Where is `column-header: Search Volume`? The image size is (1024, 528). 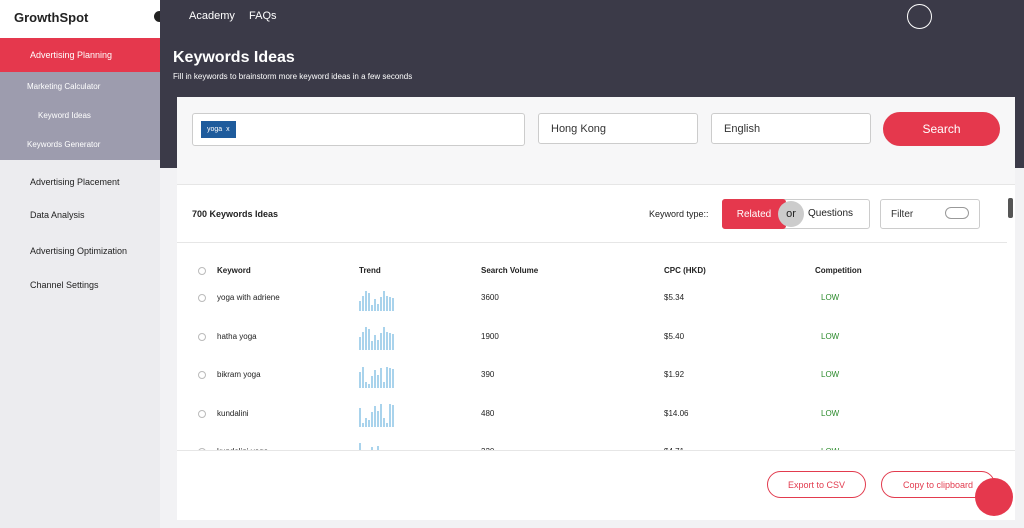
column-header: Search Volume is located at coordinates (510, 270).